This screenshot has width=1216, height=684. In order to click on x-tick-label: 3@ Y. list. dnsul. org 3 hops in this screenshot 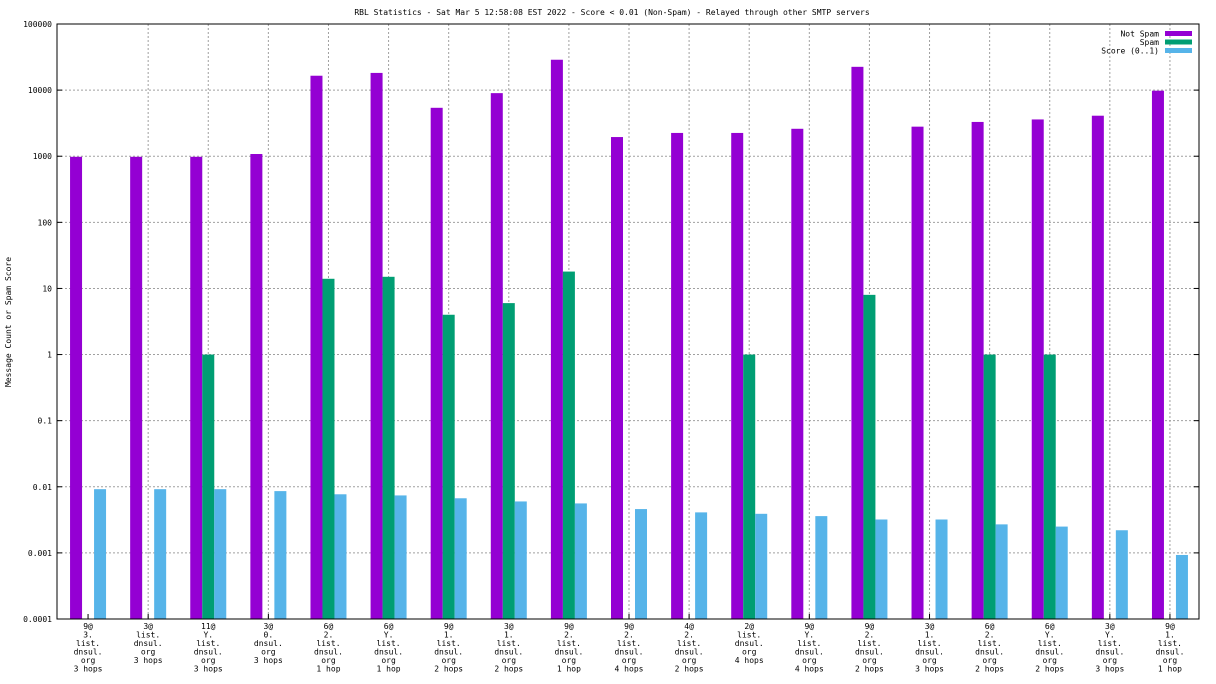, I will do `click(1109, 648)`.